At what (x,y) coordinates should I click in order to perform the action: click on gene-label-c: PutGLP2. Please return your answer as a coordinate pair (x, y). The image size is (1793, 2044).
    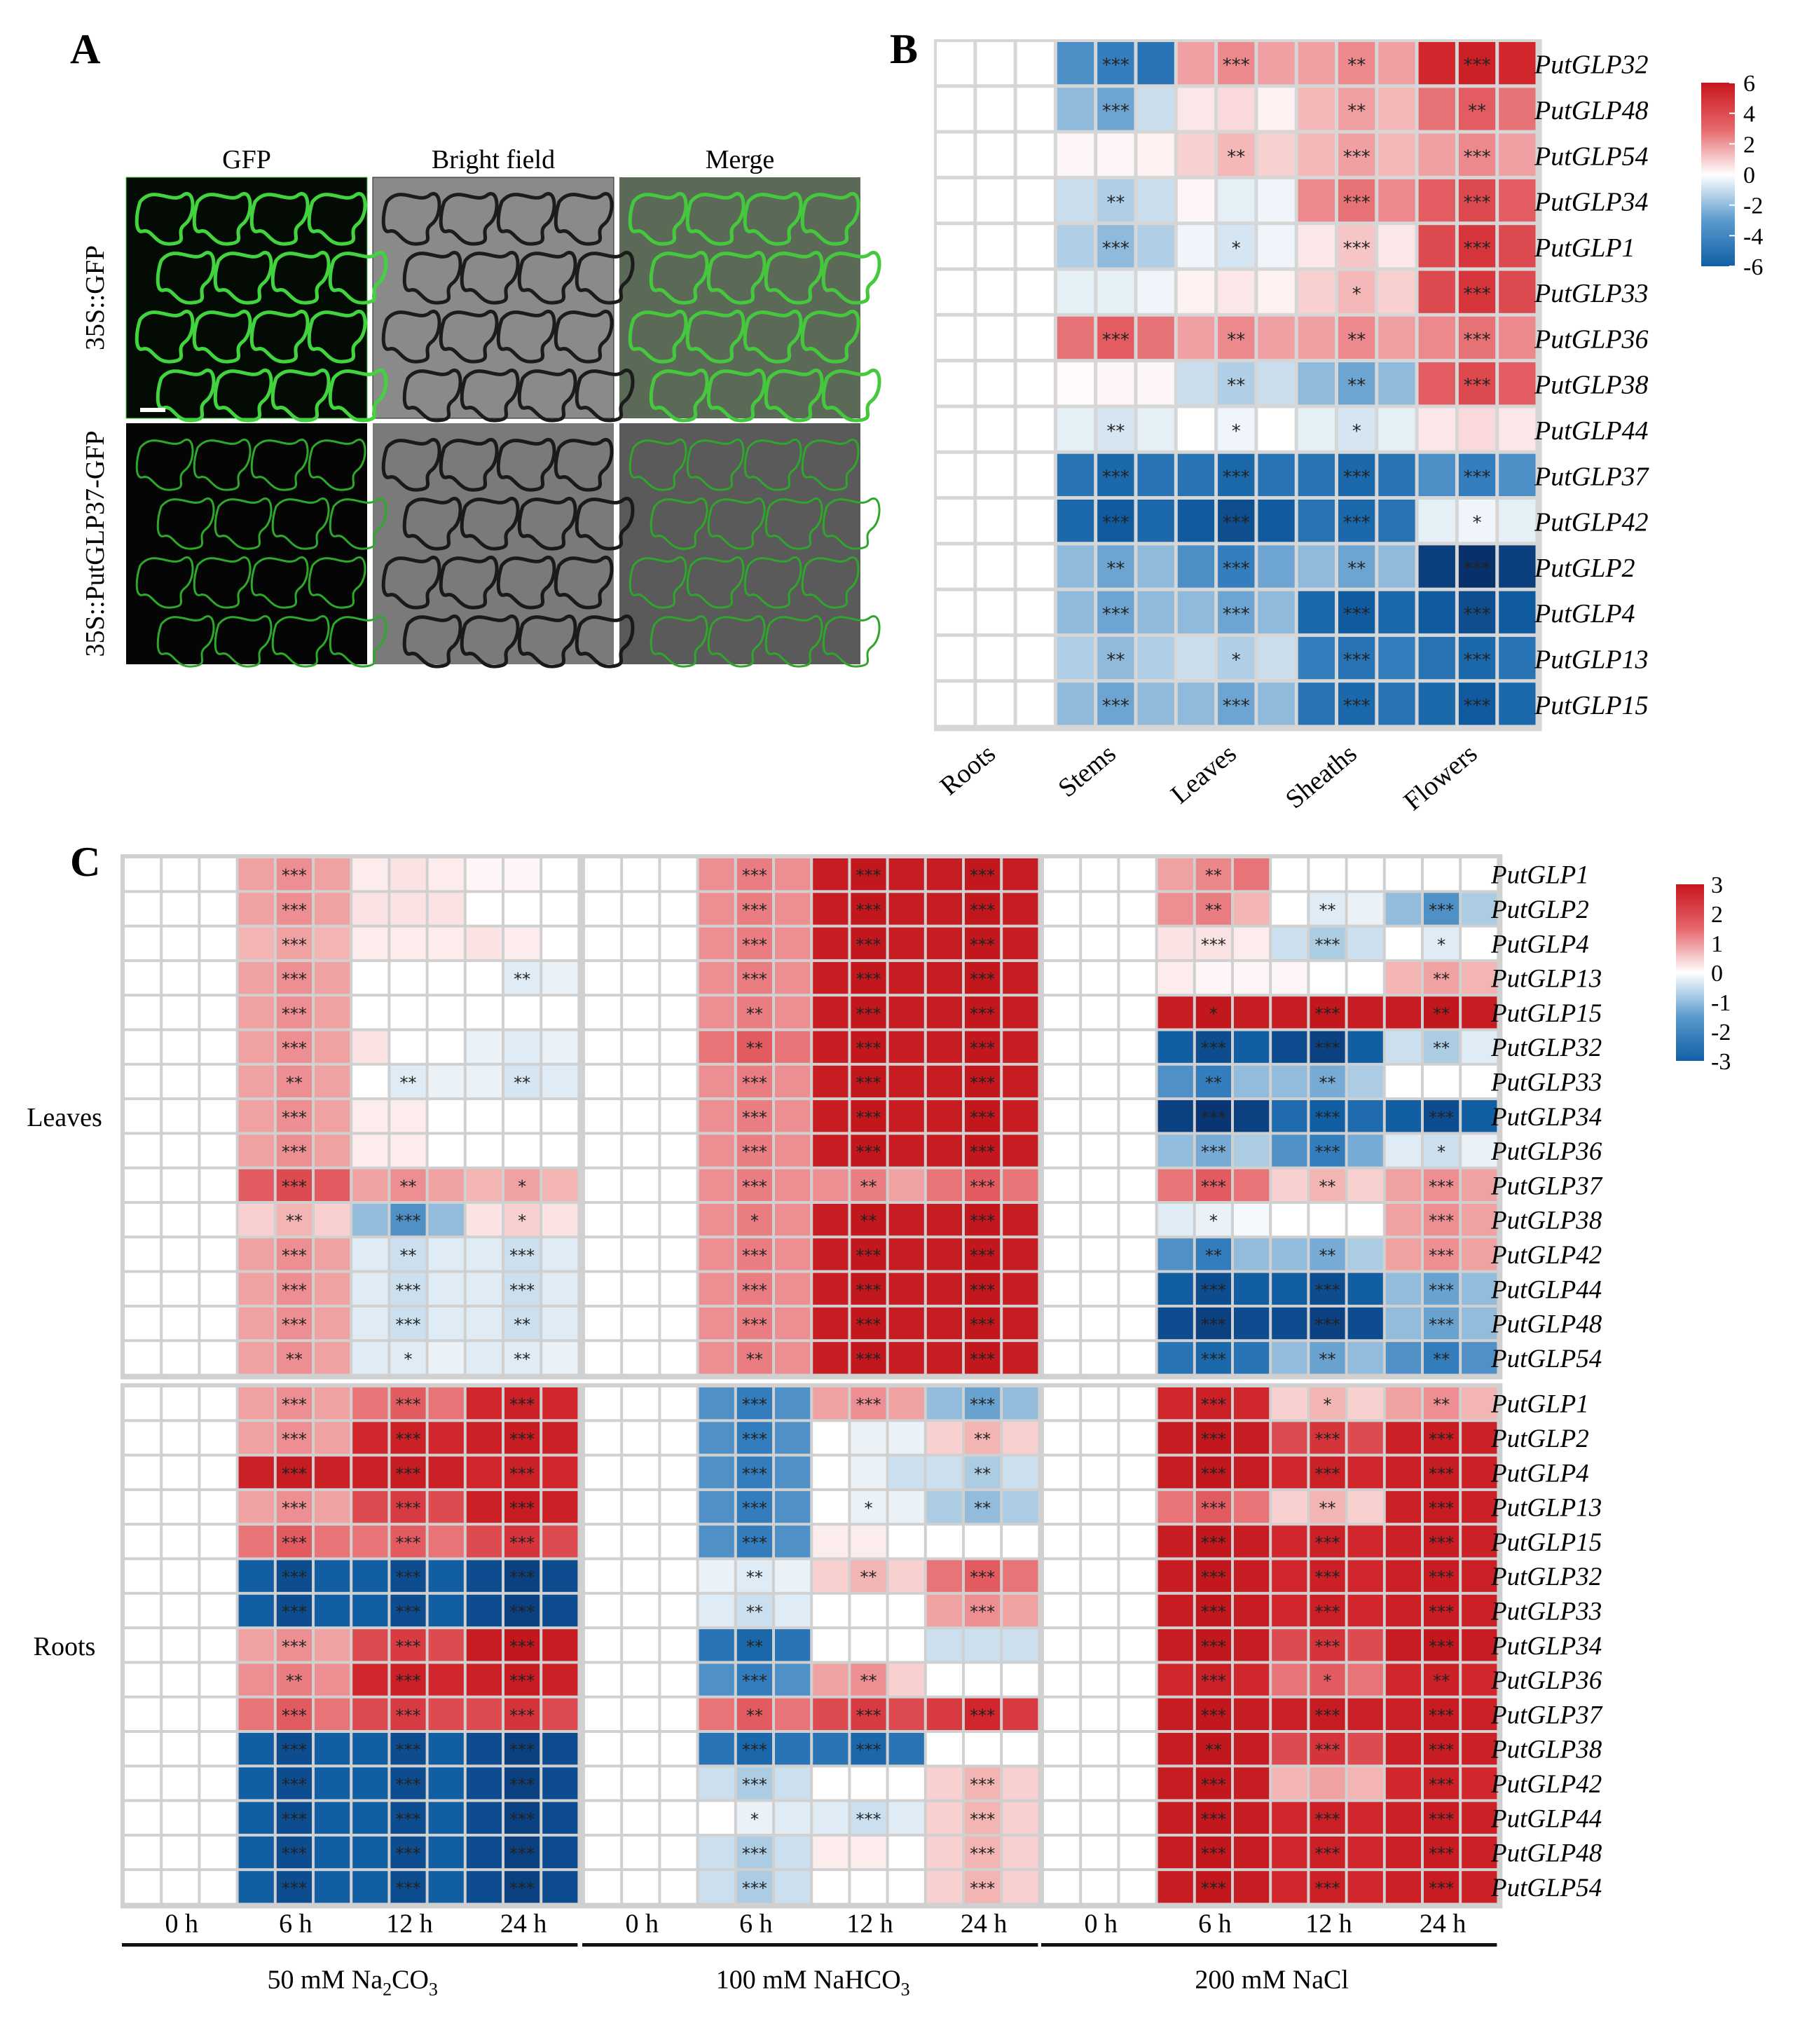
    Looking at the image, I should click on (1539, 910).